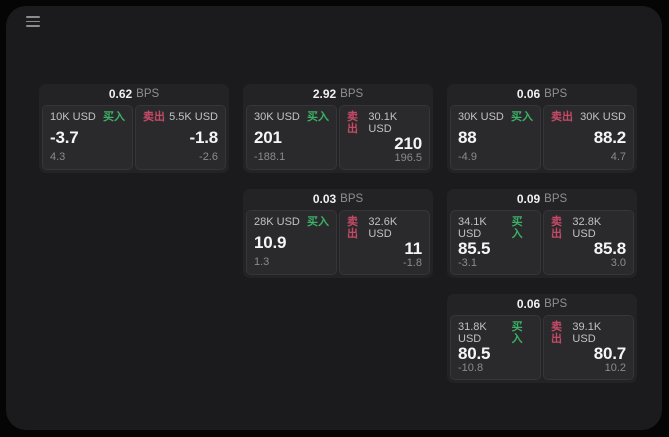 This screenshot has width=669, height=437. I want to click on sell-panel: 卖出 30.1K USD 210 196.5, so click(384, 137).